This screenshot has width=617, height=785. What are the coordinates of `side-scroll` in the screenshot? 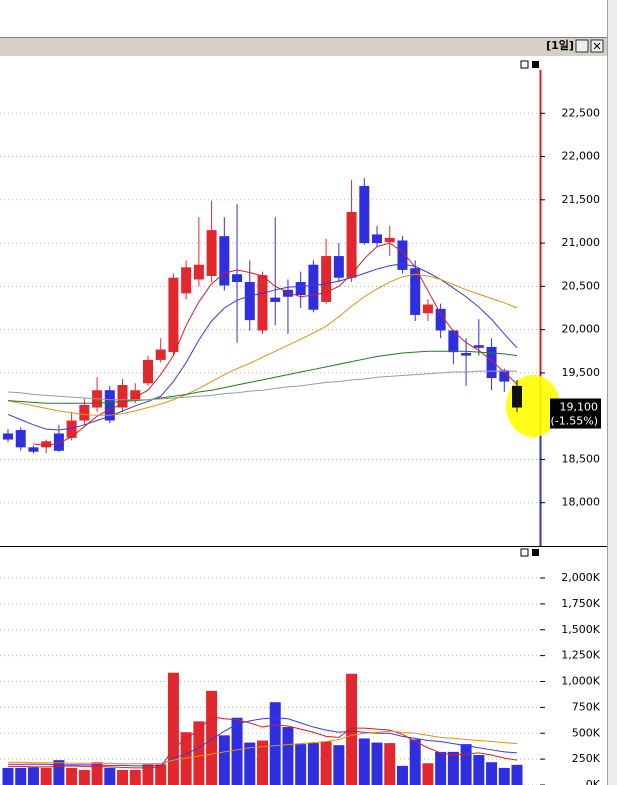 It's located at (612, 392).